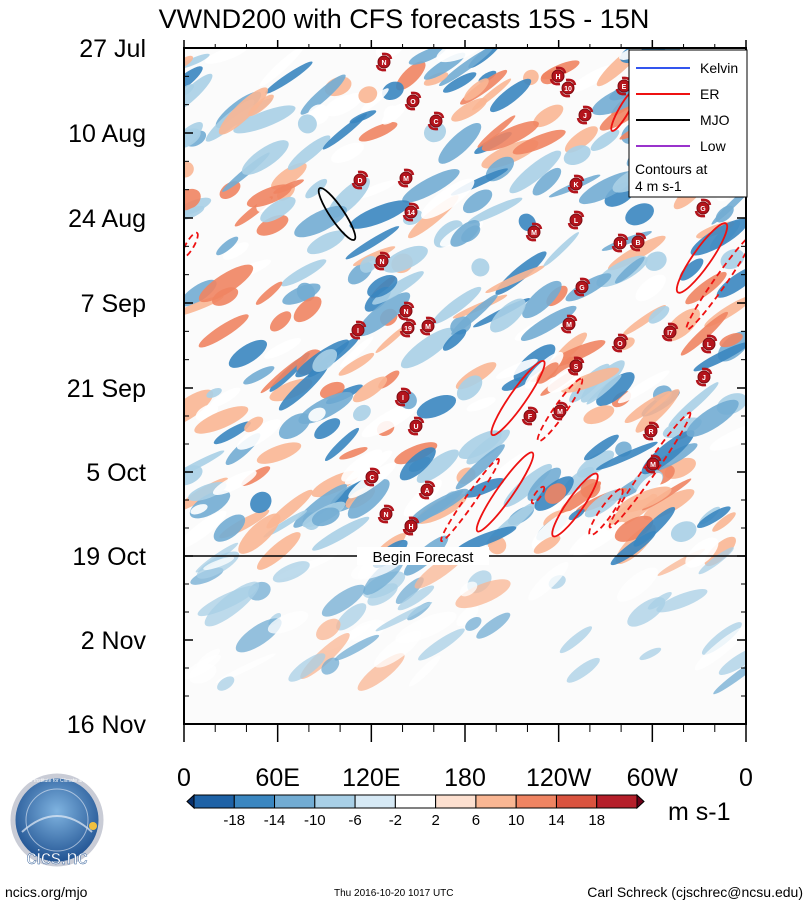 The height and width of the screenshot is (907, 809). I want to click on storm-label: B, so click(637, 243).